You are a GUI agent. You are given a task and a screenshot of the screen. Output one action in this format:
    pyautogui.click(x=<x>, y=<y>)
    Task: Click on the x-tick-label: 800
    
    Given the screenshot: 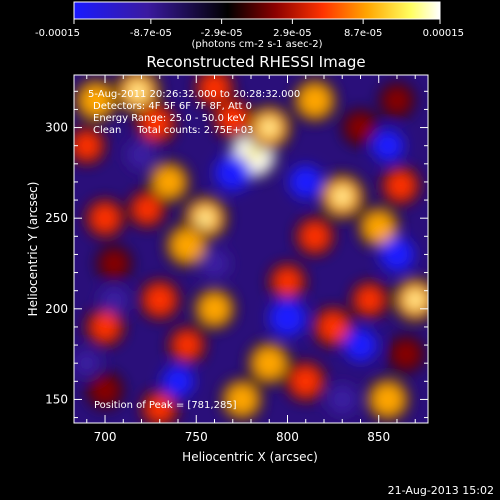 What is the action you would take?
    pyautogui.click(x=287, y=437)
    